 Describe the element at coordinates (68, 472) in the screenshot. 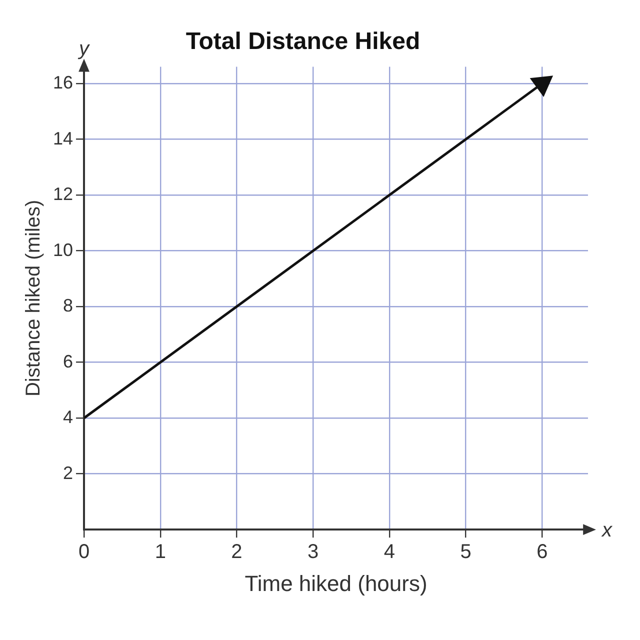

I see `y-tick-label: 2` at that location.